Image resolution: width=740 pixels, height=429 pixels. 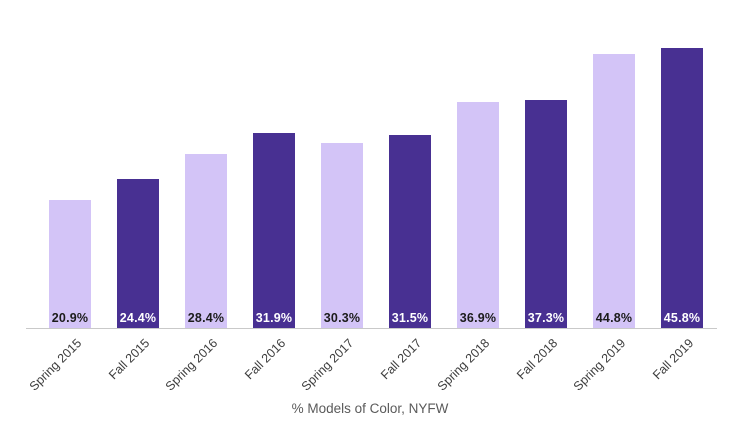 I want to click on bar-fall-2018: 37.3%, so click(x=546, y=214).